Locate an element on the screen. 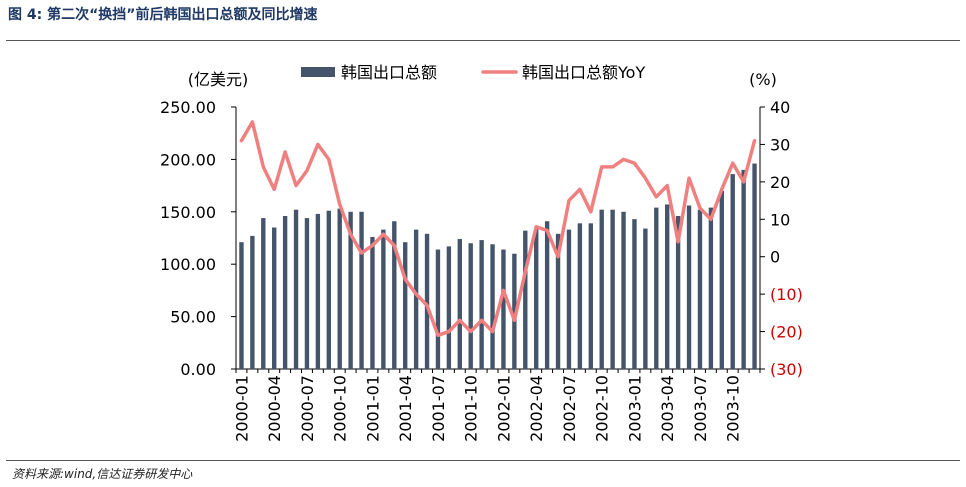 This screenshot has width=966, height=487. legend-label-line: 韩国出口总额YoY is located at coordinates (583, 72).